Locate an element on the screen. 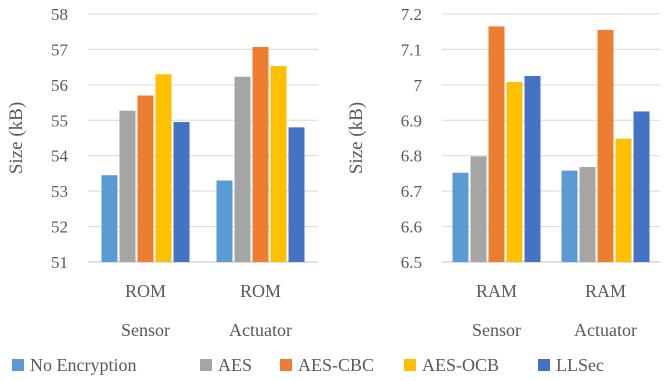 The width and height of the screenshot is (667, 381). y-tick-label: 6.5 is located at coordinates (411, 262).